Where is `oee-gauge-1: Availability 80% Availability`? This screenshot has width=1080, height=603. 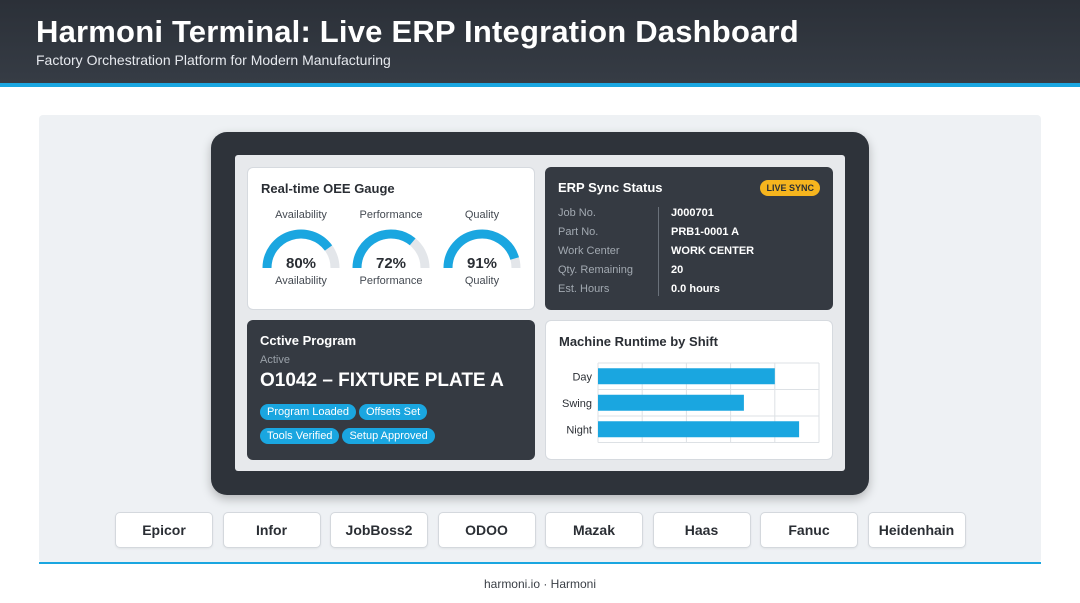 oee-gauge-1: Availability 80% Availability is located at coordinates (301, 248).